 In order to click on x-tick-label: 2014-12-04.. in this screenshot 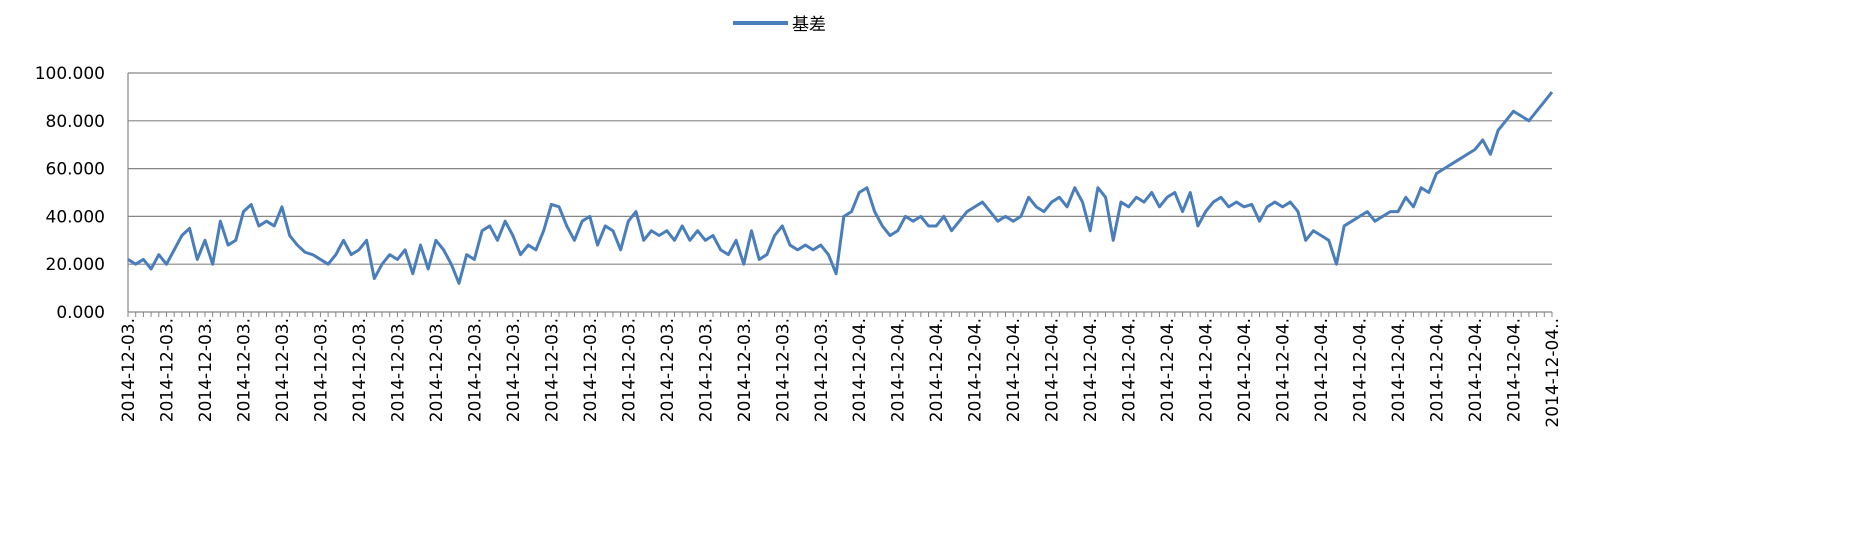, I will do `click(1553, 373)`.